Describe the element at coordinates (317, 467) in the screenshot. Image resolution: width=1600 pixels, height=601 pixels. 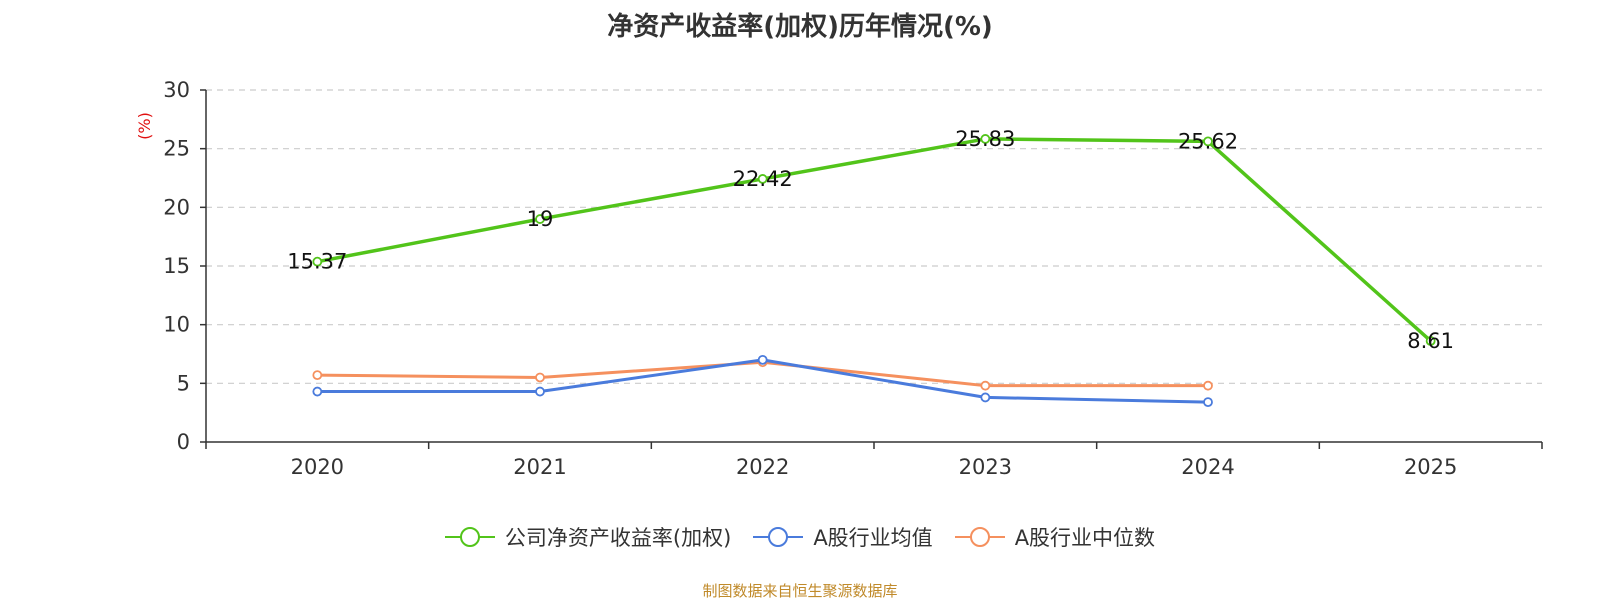
I see `x-tick-label: 2020` at that location.